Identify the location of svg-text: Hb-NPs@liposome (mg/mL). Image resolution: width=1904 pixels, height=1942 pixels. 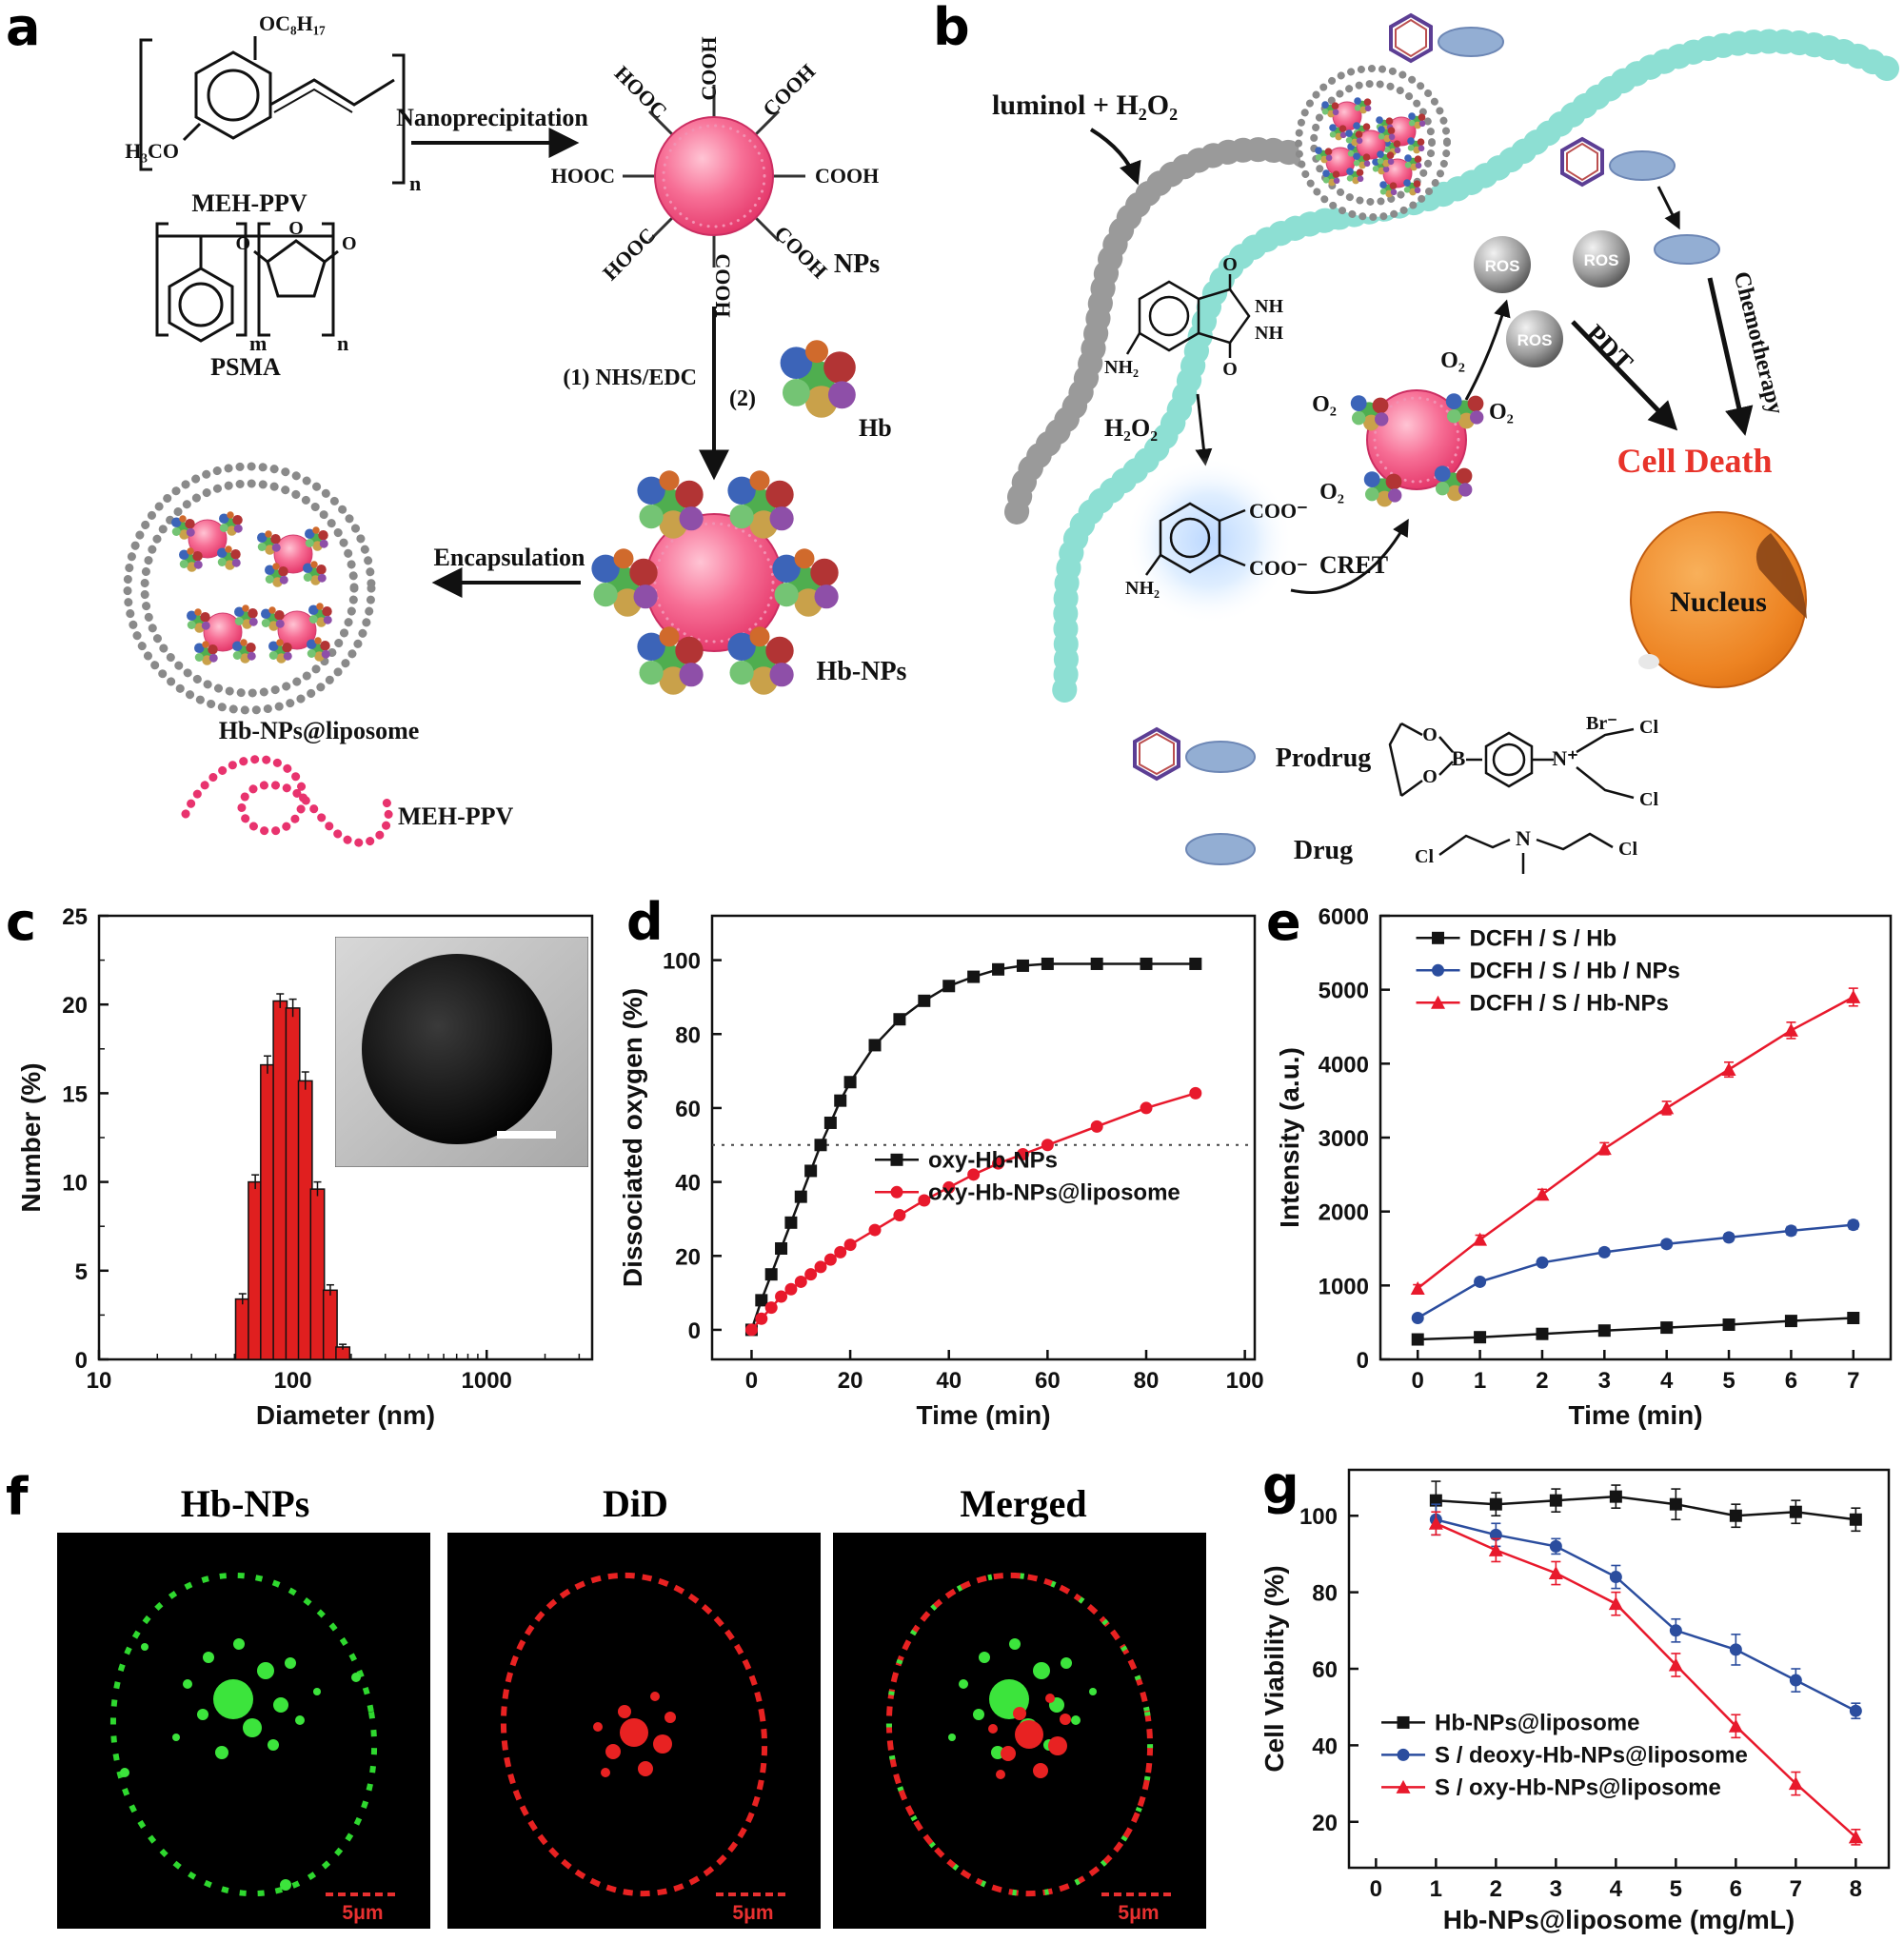
(1619, 1919).